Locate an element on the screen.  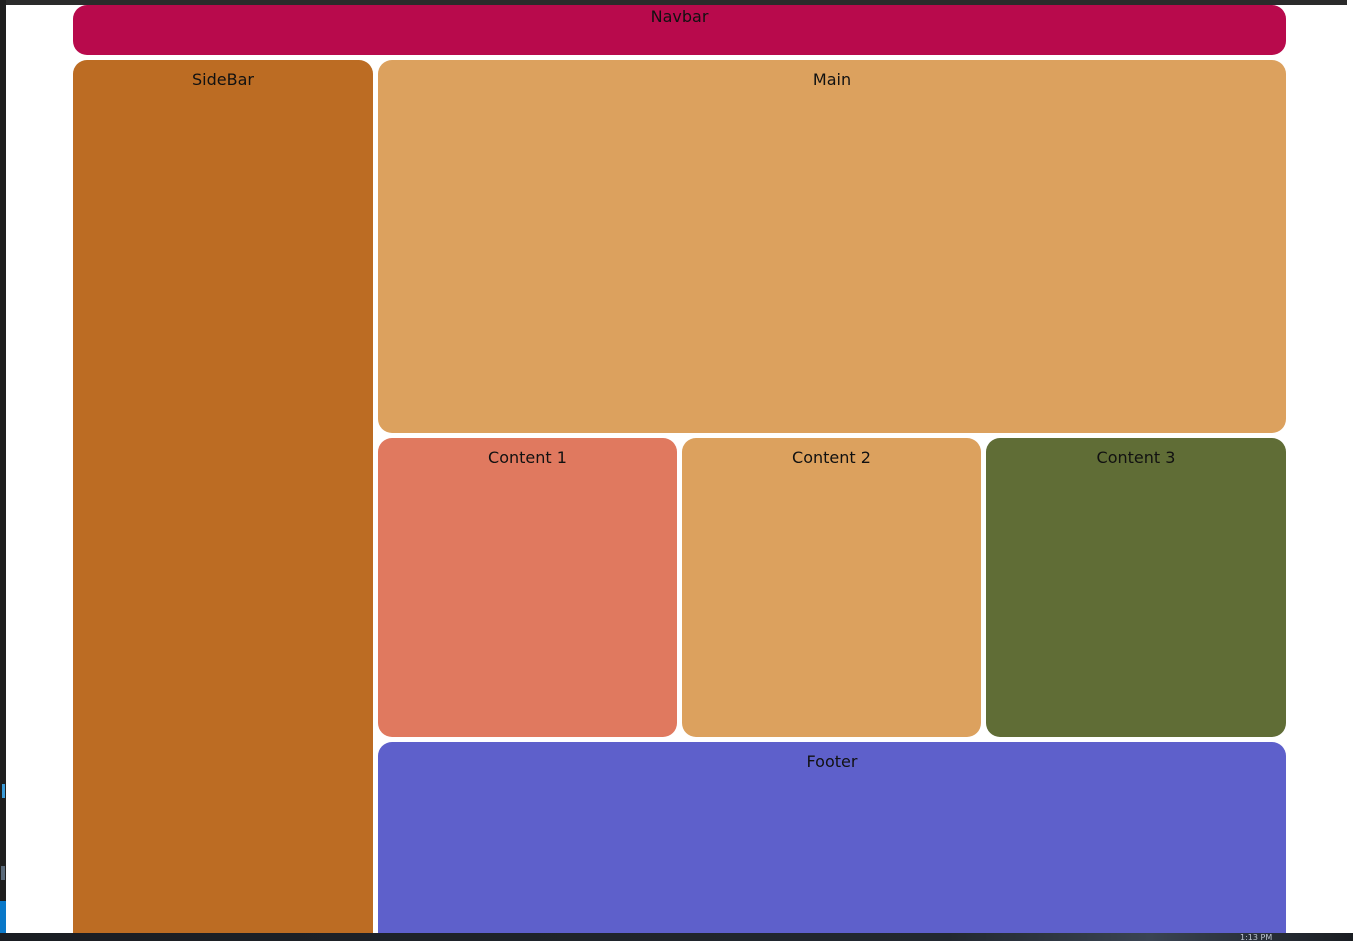
window-top-edge is located at coordinates (676, 2).